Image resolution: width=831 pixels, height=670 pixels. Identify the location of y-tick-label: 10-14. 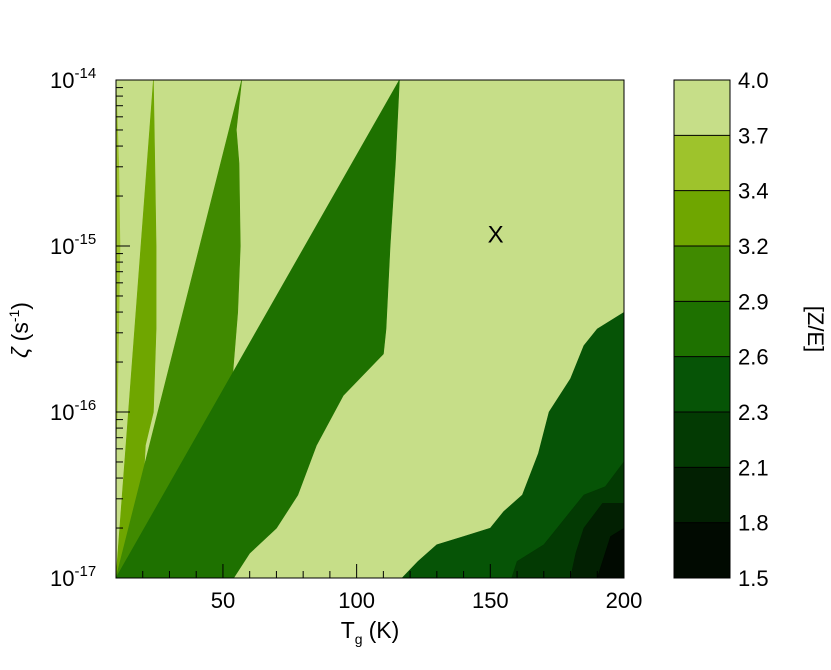
(73, 79).